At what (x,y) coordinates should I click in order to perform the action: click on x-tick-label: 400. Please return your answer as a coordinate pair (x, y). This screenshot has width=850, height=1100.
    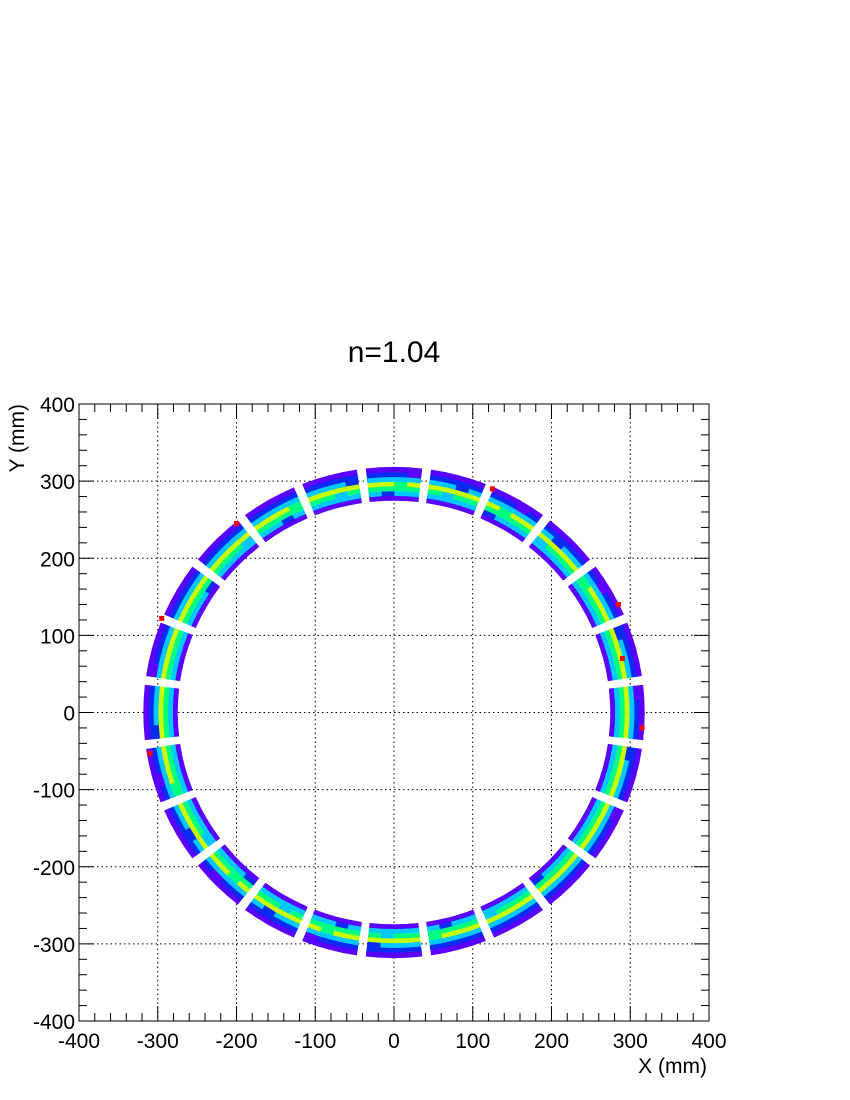
    Looking at the image, I should click on (708, 1041).